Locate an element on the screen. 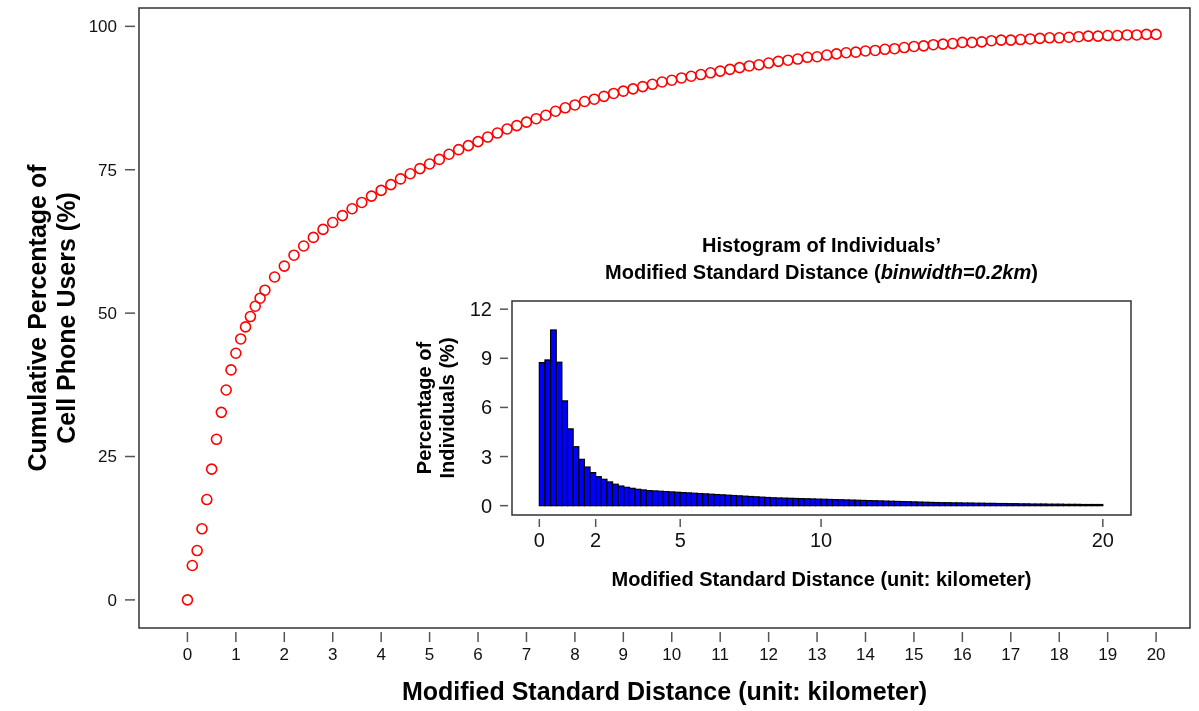  y-tick-label: 3 is located at coordinates (486, 456).